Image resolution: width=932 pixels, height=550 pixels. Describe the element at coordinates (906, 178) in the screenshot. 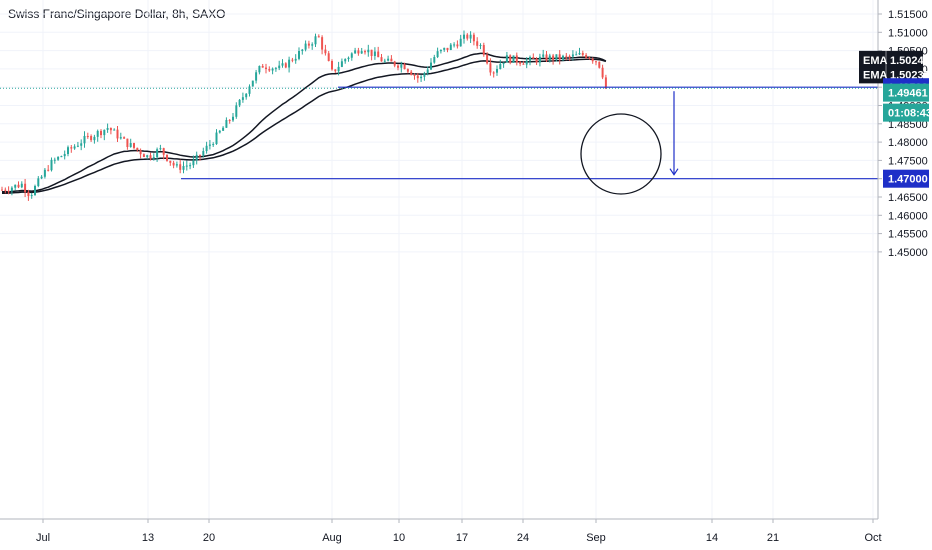

I see `line-tag-2-bg` at that location.